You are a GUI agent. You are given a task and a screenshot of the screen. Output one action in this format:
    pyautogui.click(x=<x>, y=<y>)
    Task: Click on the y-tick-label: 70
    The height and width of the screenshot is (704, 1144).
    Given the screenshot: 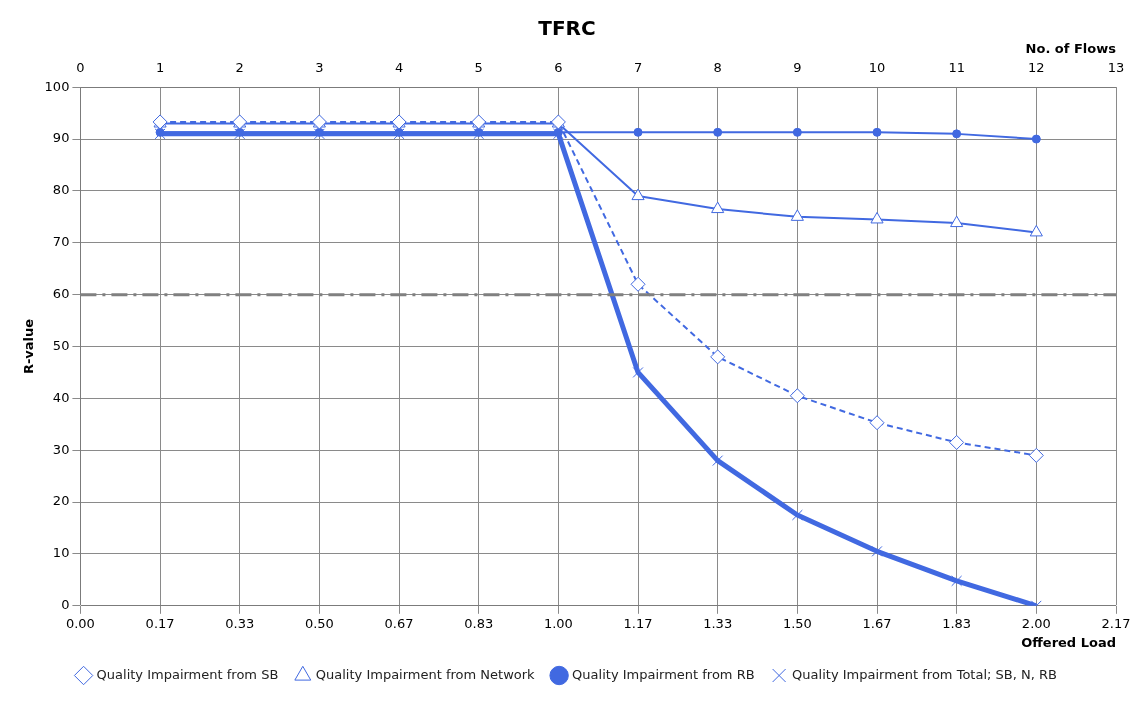 What is the action you would take?
    pyautogui.click(x=61, y=242)
    